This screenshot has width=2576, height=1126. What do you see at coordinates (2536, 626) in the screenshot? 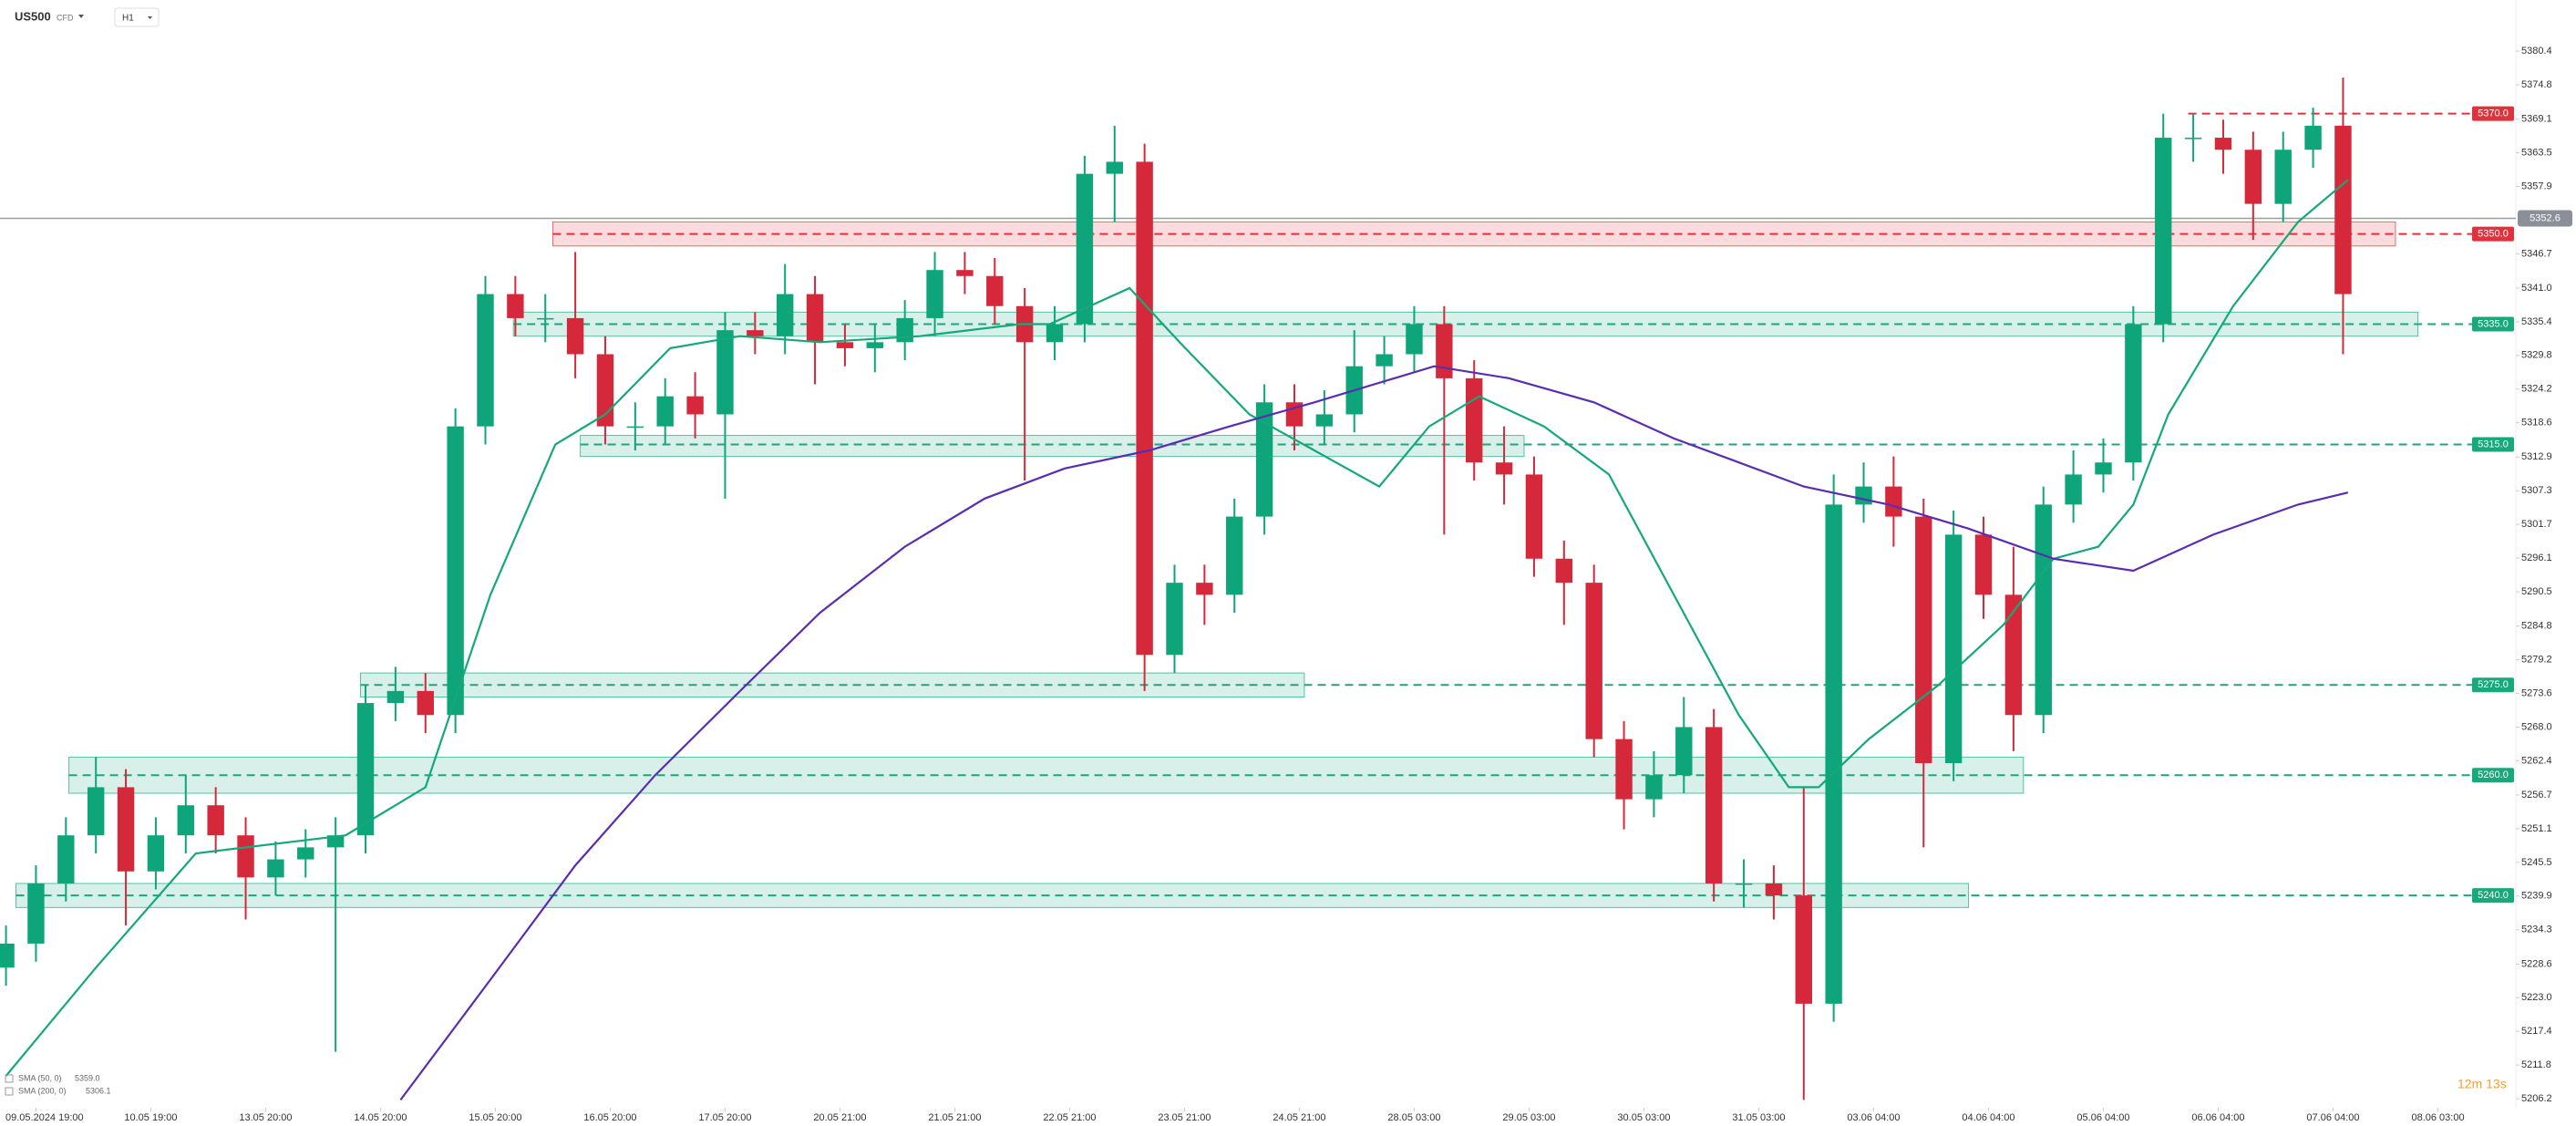
I see `y-tick-label: 5284.8` at bounding box center [2536, 626].